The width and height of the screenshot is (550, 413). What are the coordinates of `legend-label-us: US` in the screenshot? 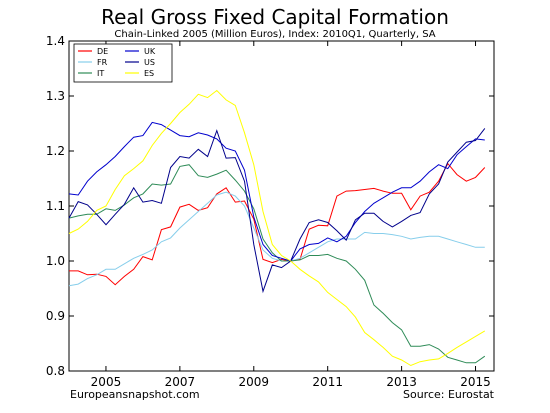 It's located at (149, 62).